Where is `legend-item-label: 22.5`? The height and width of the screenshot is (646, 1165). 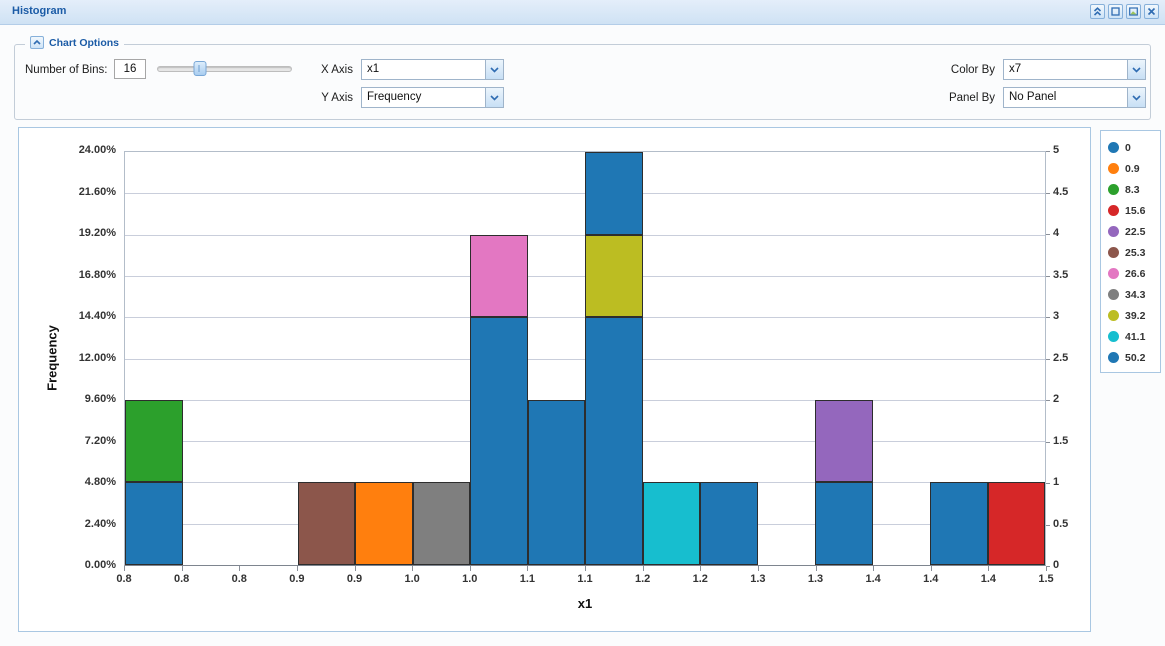
legend-item-label: 22.5 is located at coordinates (1135, 231).